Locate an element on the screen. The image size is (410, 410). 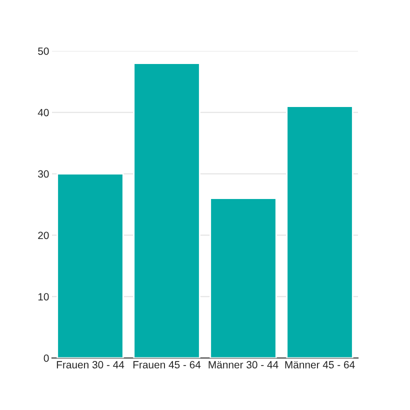
x-tick-label: Männer 45 - 64 is located at coordinates (320, 364).